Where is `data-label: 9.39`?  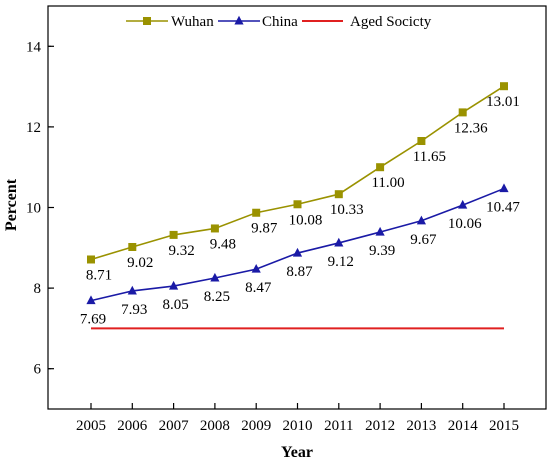
data-label: 9.39 is located at coordinates (382, 251).